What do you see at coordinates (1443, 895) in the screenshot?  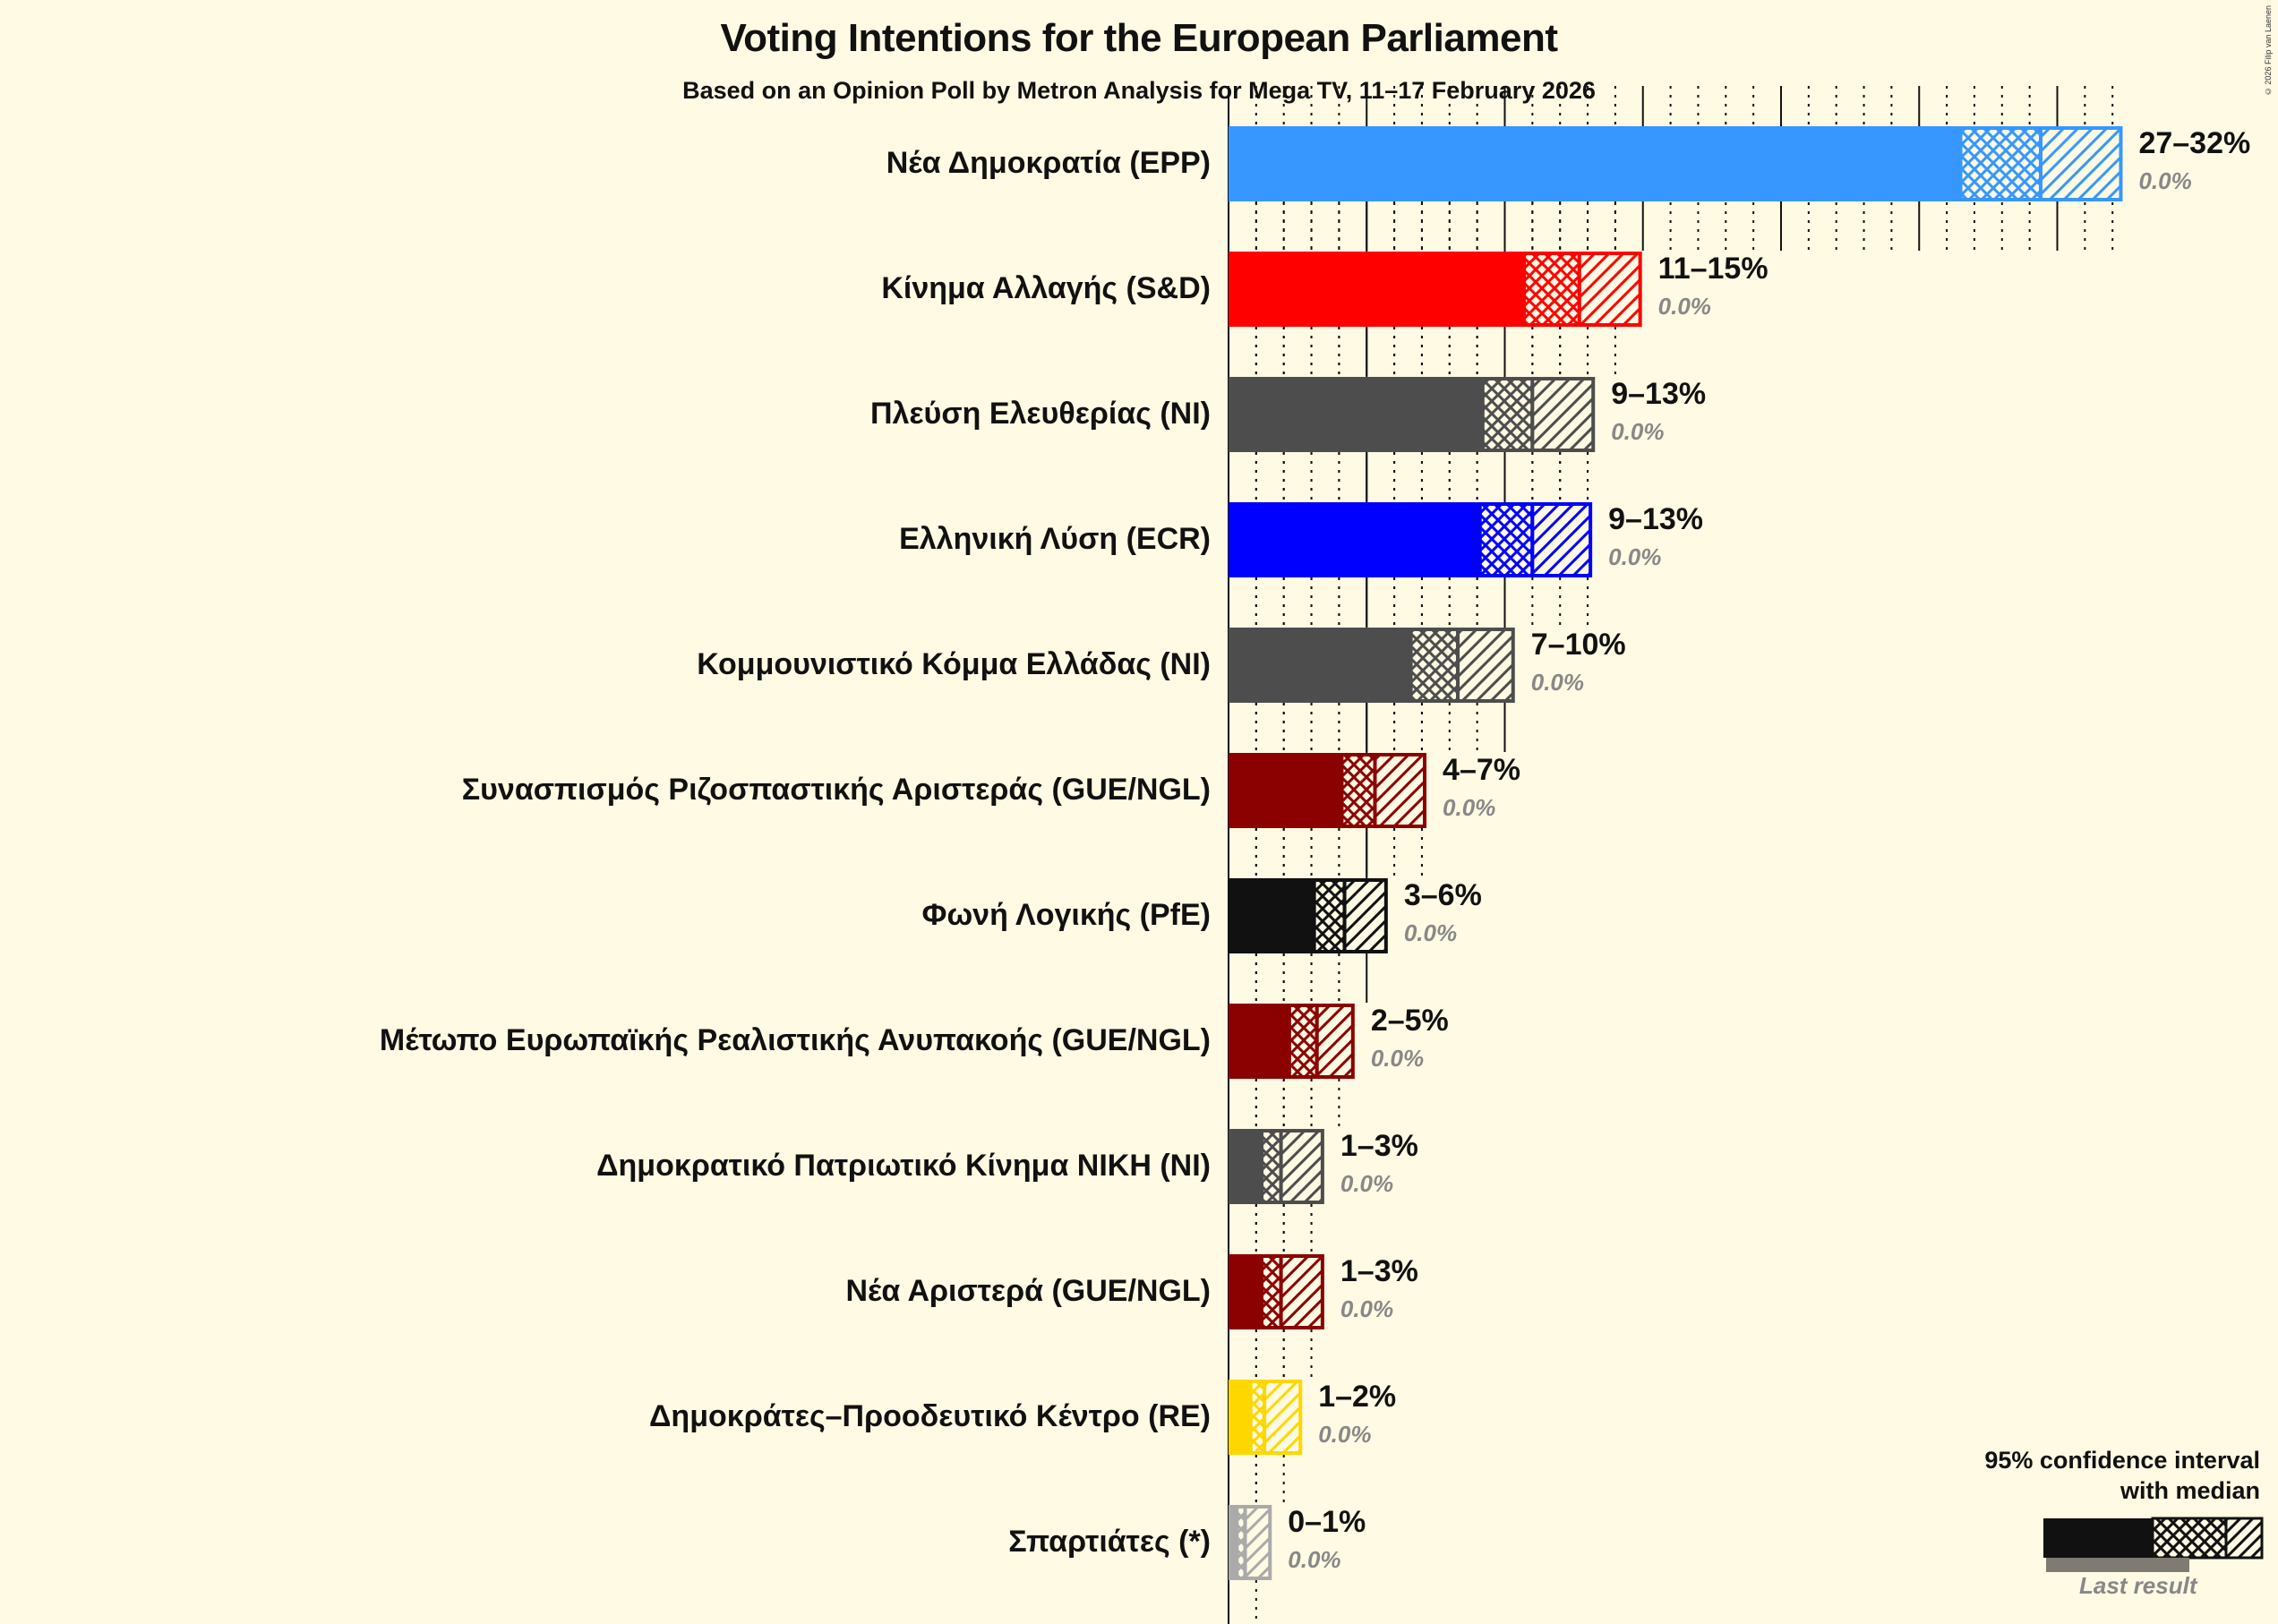 I see `range-label: 3–6%` at bounding box center [1443, 895].